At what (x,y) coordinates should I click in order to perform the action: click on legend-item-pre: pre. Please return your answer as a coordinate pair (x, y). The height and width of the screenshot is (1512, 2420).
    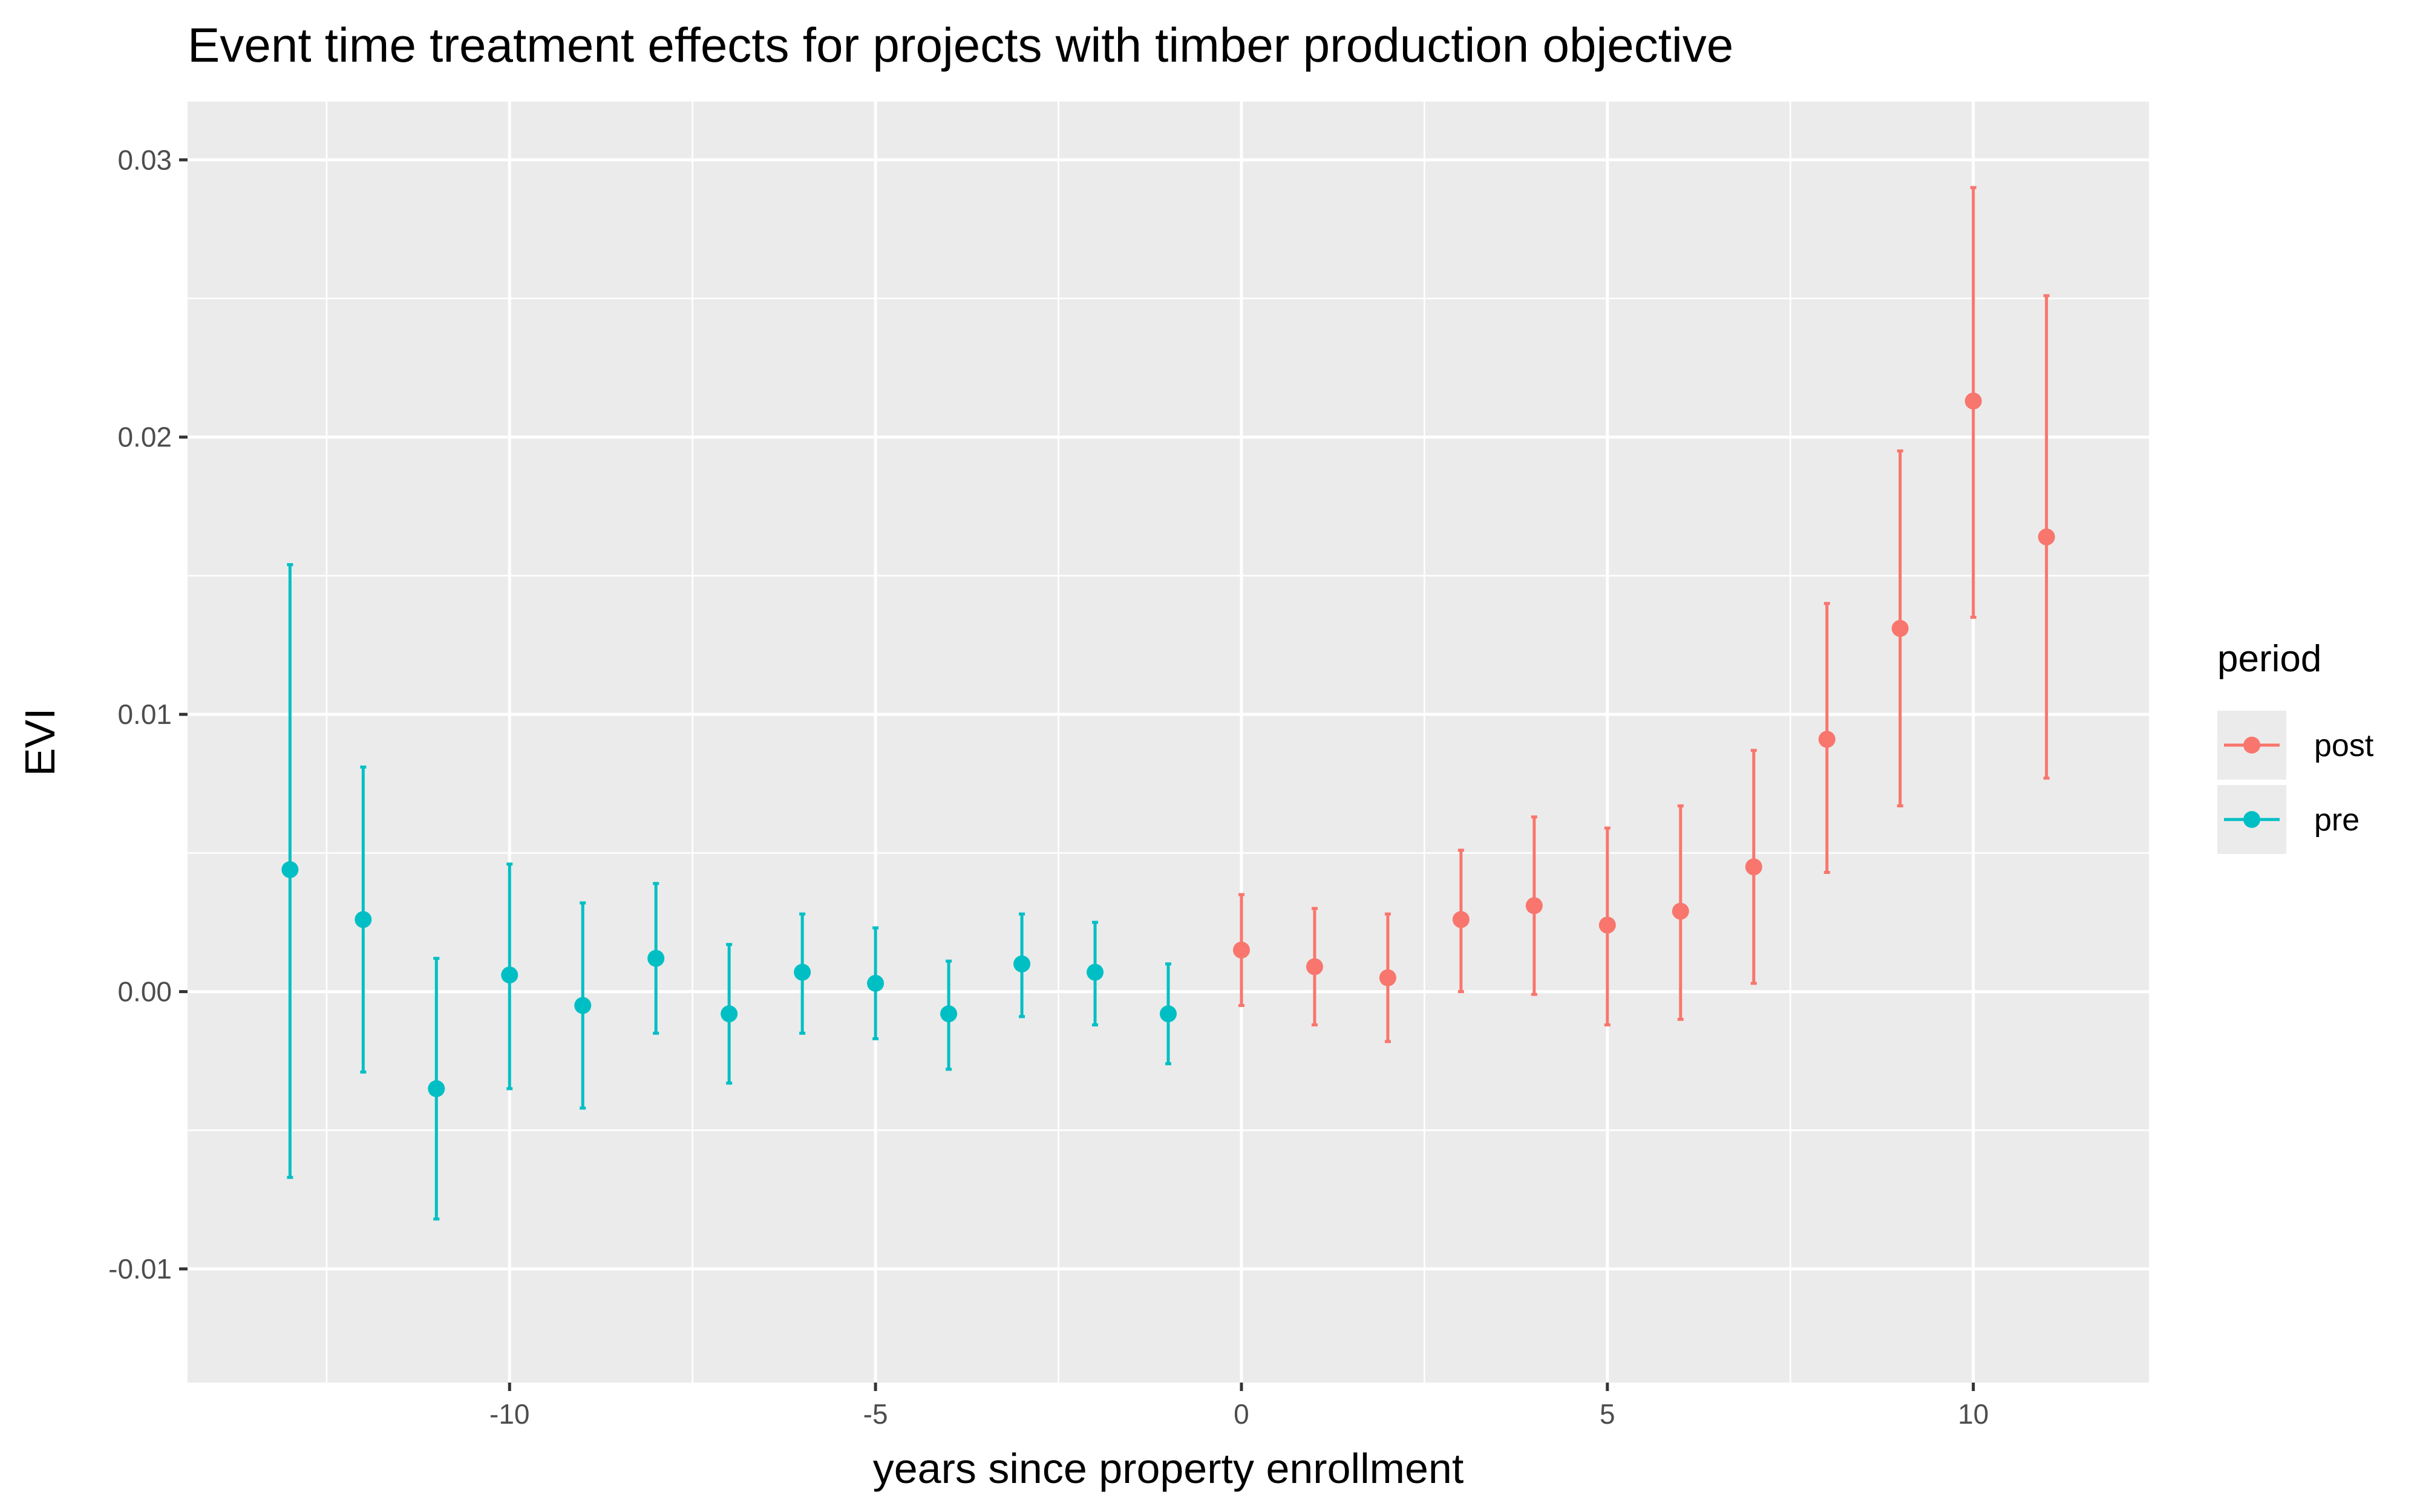
    Looking at the image, I should click on (2288, 820).